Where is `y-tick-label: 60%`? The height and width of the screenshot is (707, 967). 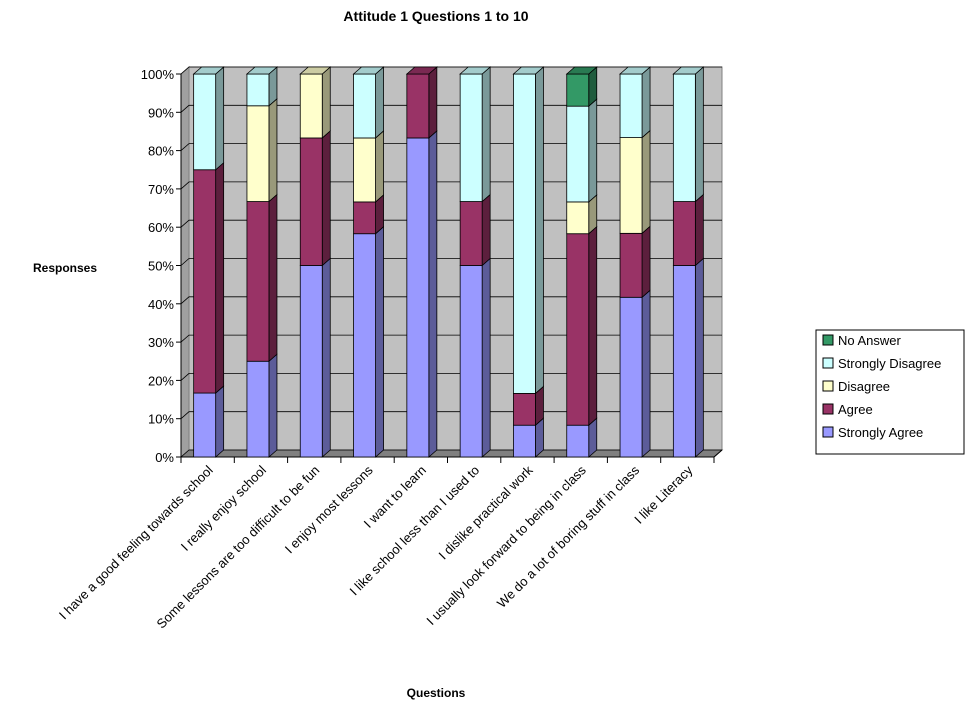 y-tick-label: 60% is located at coordinates (161, 227).